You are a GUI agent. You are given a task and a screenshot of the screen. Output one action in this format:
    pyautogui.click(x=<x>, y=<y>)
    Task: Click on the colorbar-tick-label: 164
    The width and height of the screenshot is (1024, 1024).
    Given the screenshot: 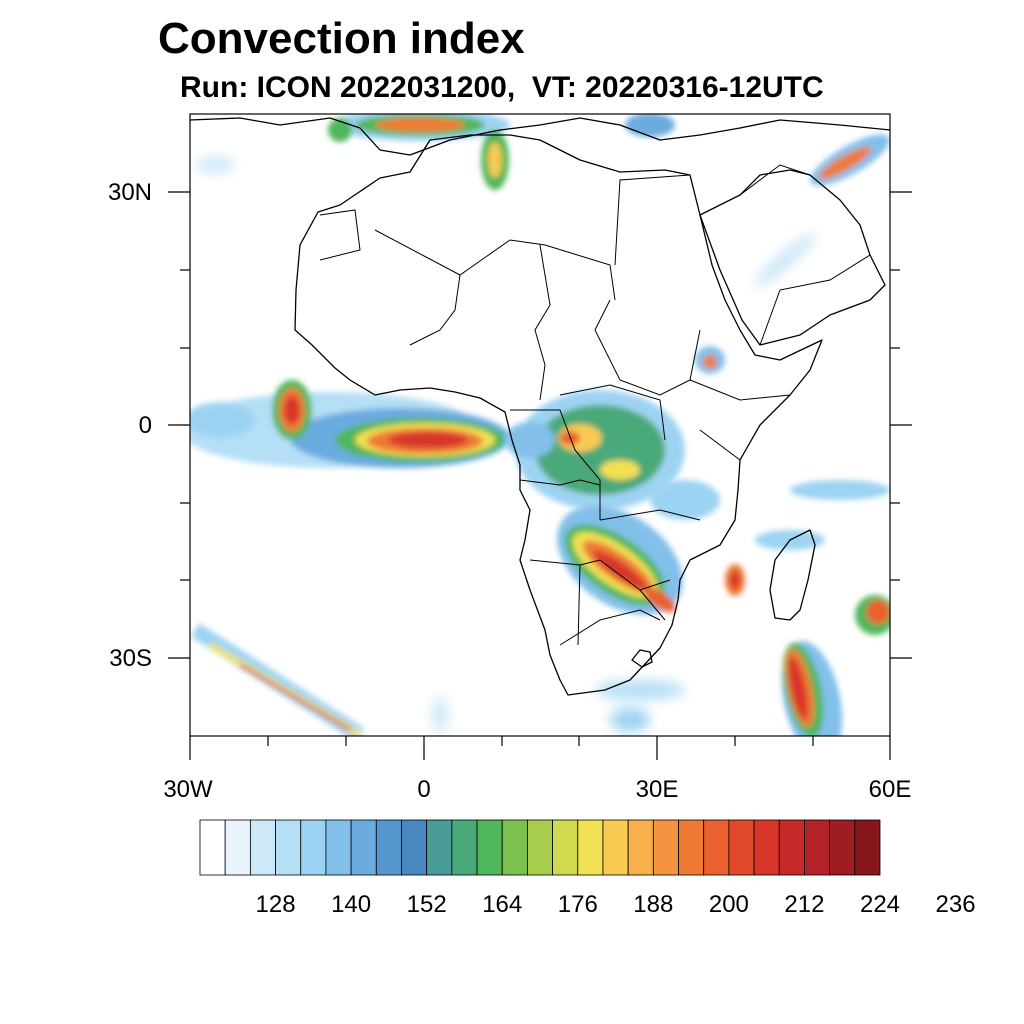 What is the action you would take?
    pyautogui.click(x=502, y=904)
    